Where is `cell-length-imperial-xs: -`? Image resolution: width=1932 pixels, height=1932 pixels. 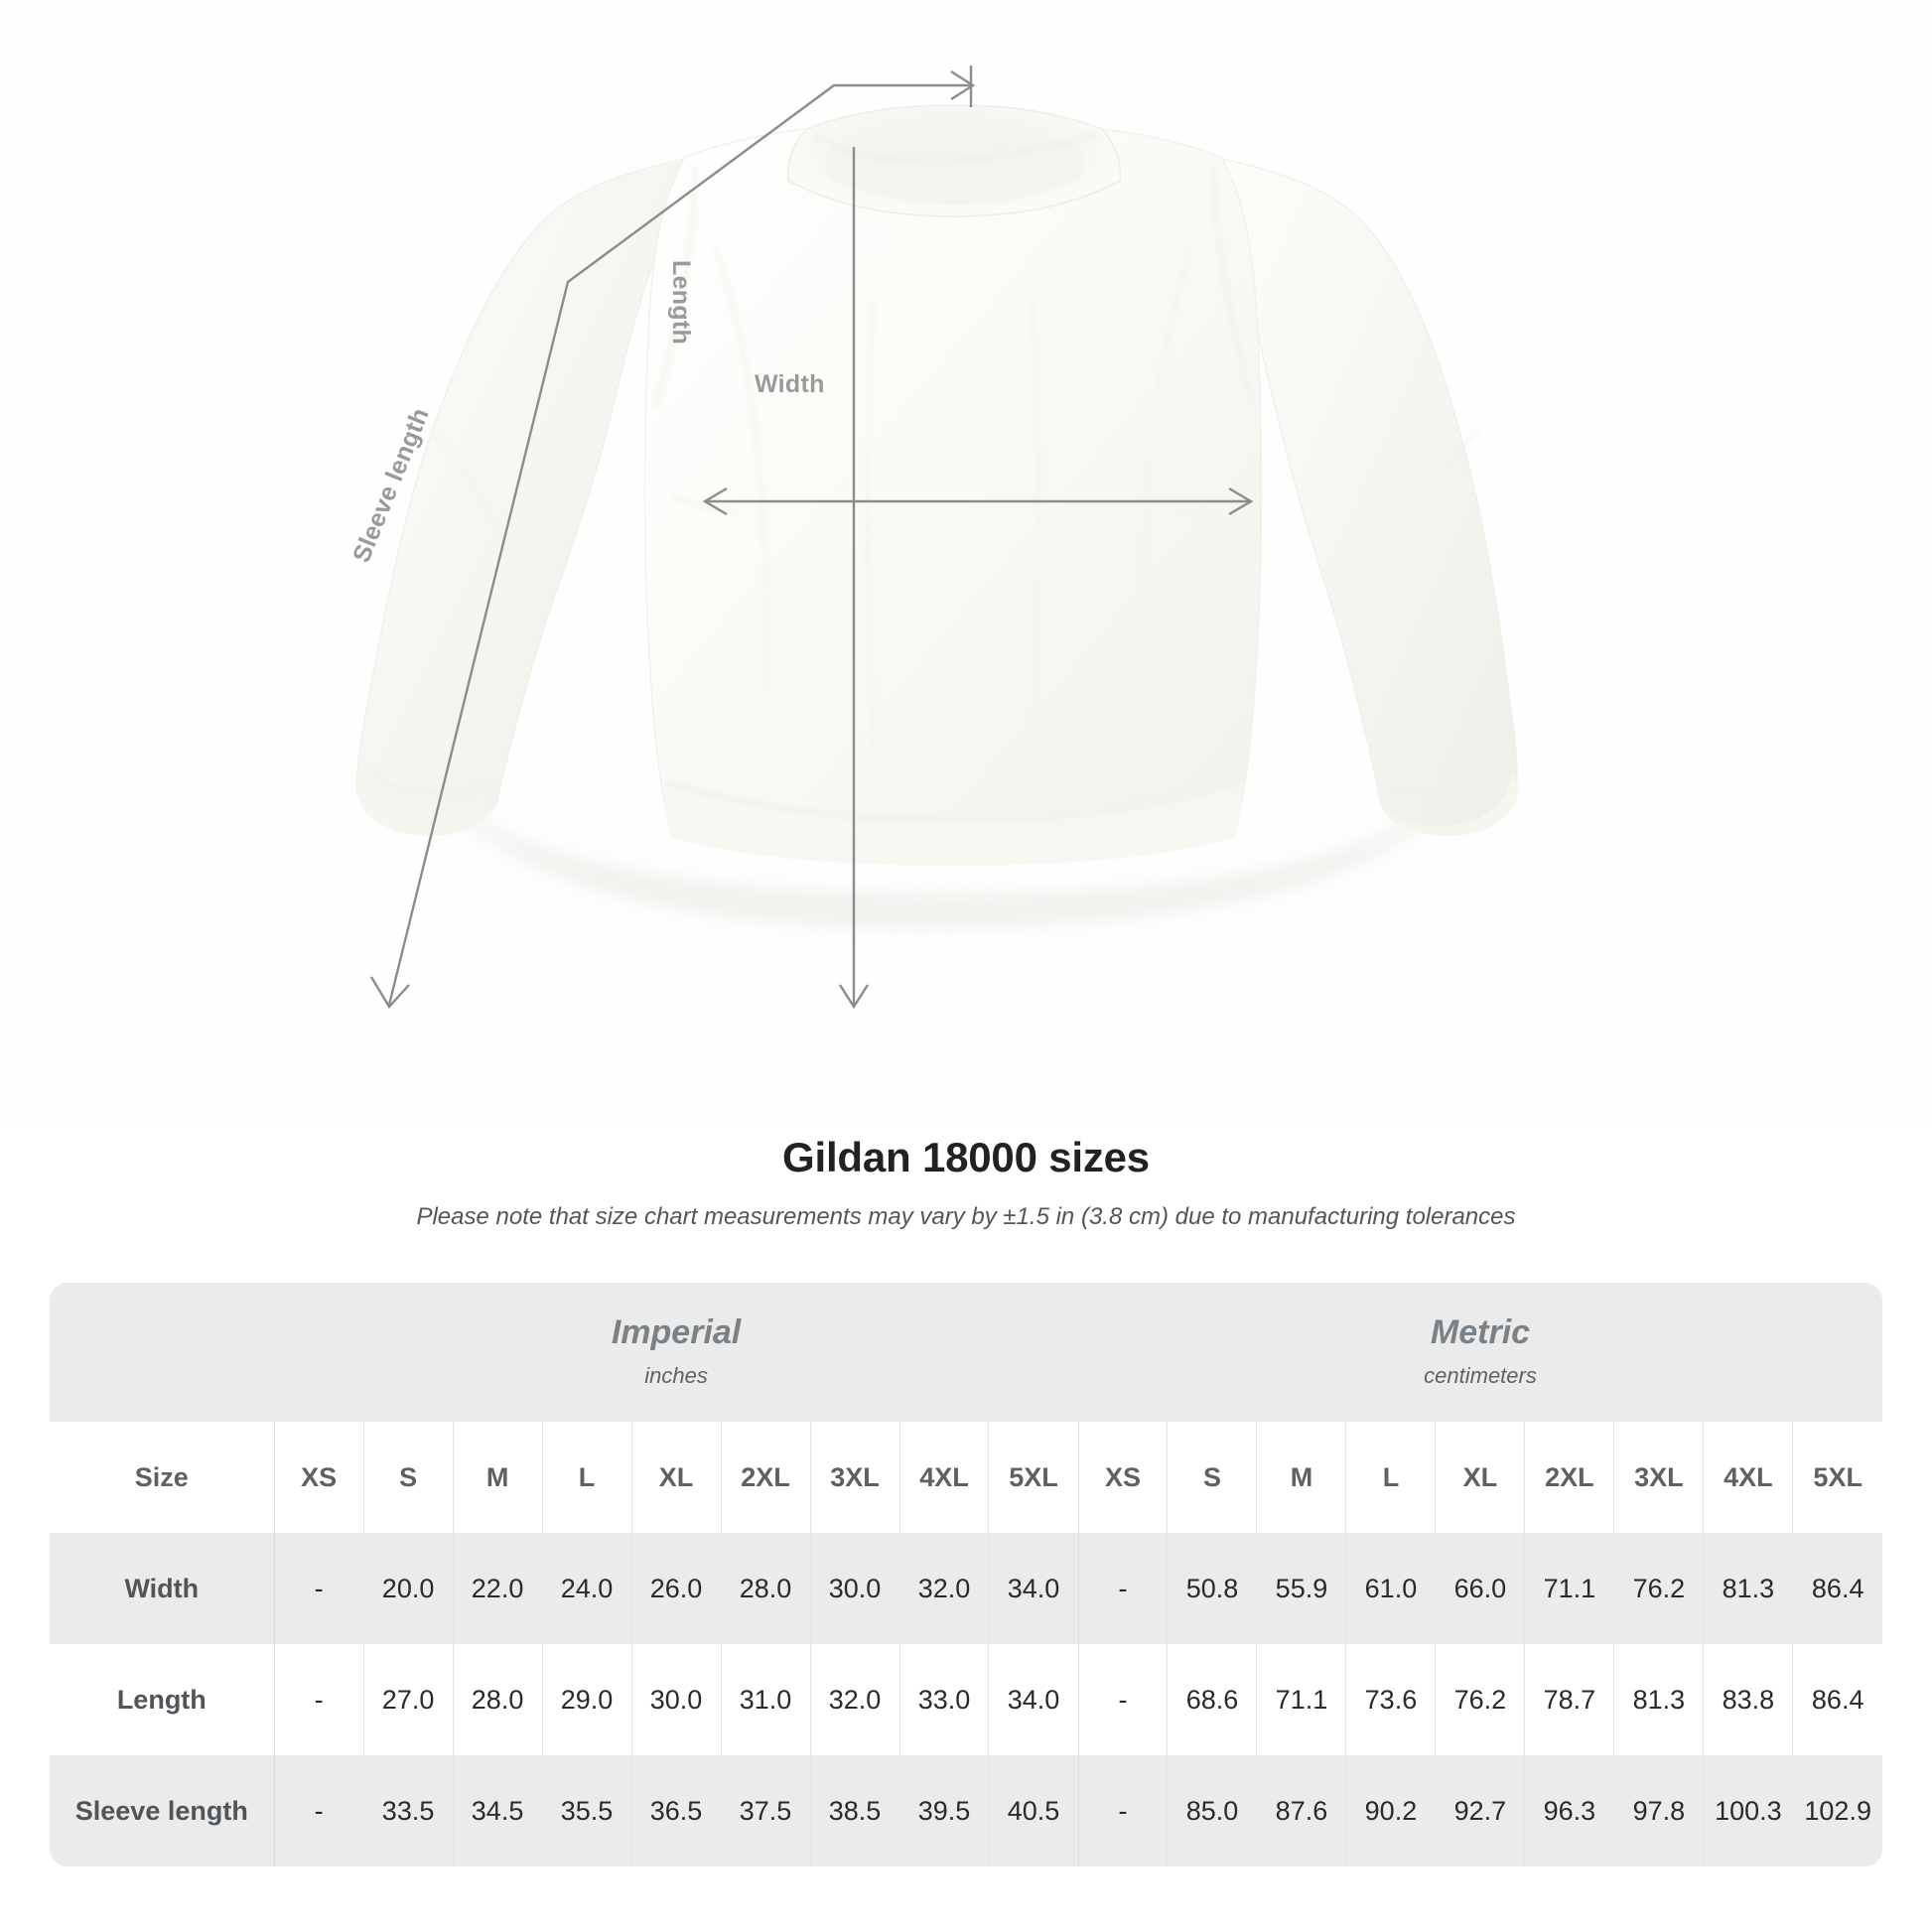 cell-length-imperial-xs: - is located at coordinates (318, 1700).